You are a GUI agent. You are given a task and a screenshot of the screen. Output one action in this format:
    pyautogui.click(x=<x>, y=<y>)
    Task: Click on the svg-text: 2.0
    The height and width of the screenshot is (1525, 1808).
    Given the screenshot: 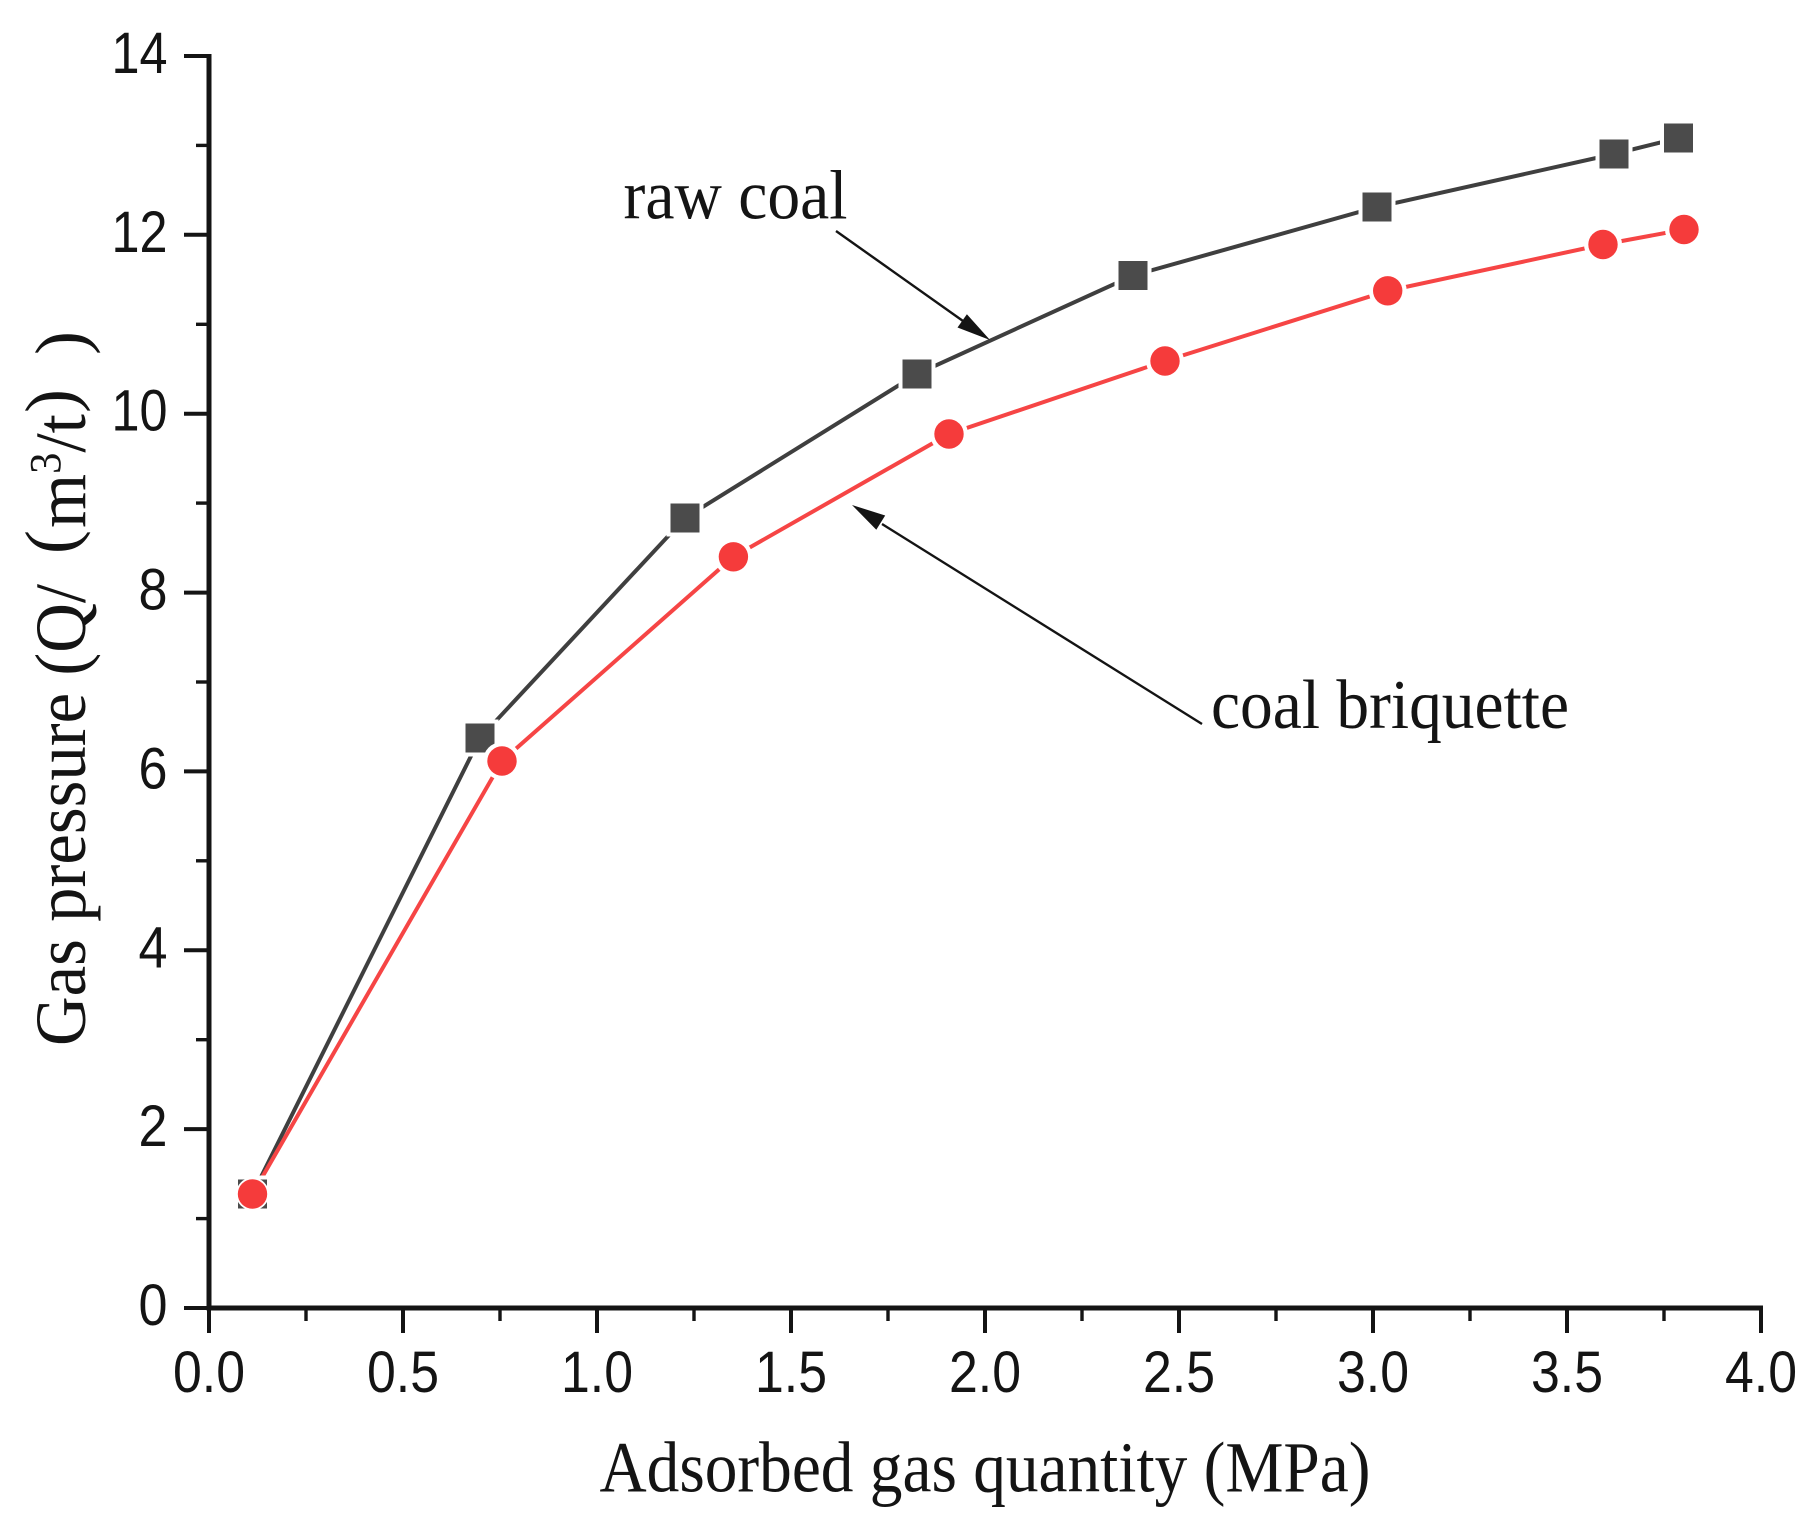 What is the action you would take?
    pyautogui.click(x=985, y=1372)
    